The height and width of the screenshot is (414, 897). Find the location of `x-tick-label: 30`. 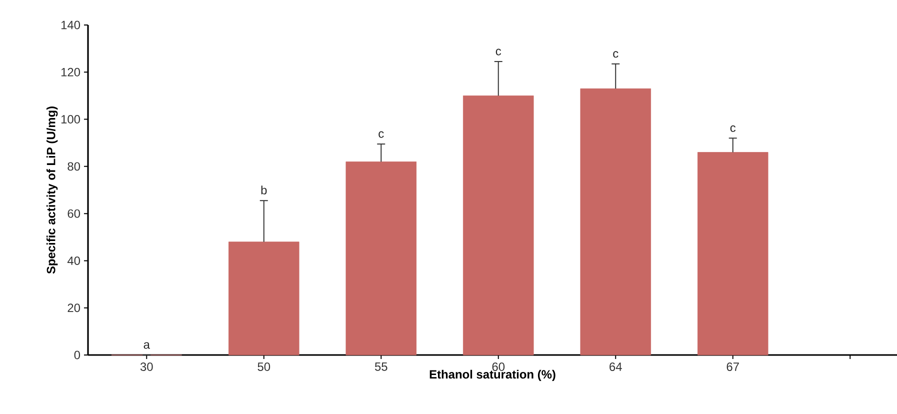

x-tick-label: 30 is located at coordinates (146, 366).